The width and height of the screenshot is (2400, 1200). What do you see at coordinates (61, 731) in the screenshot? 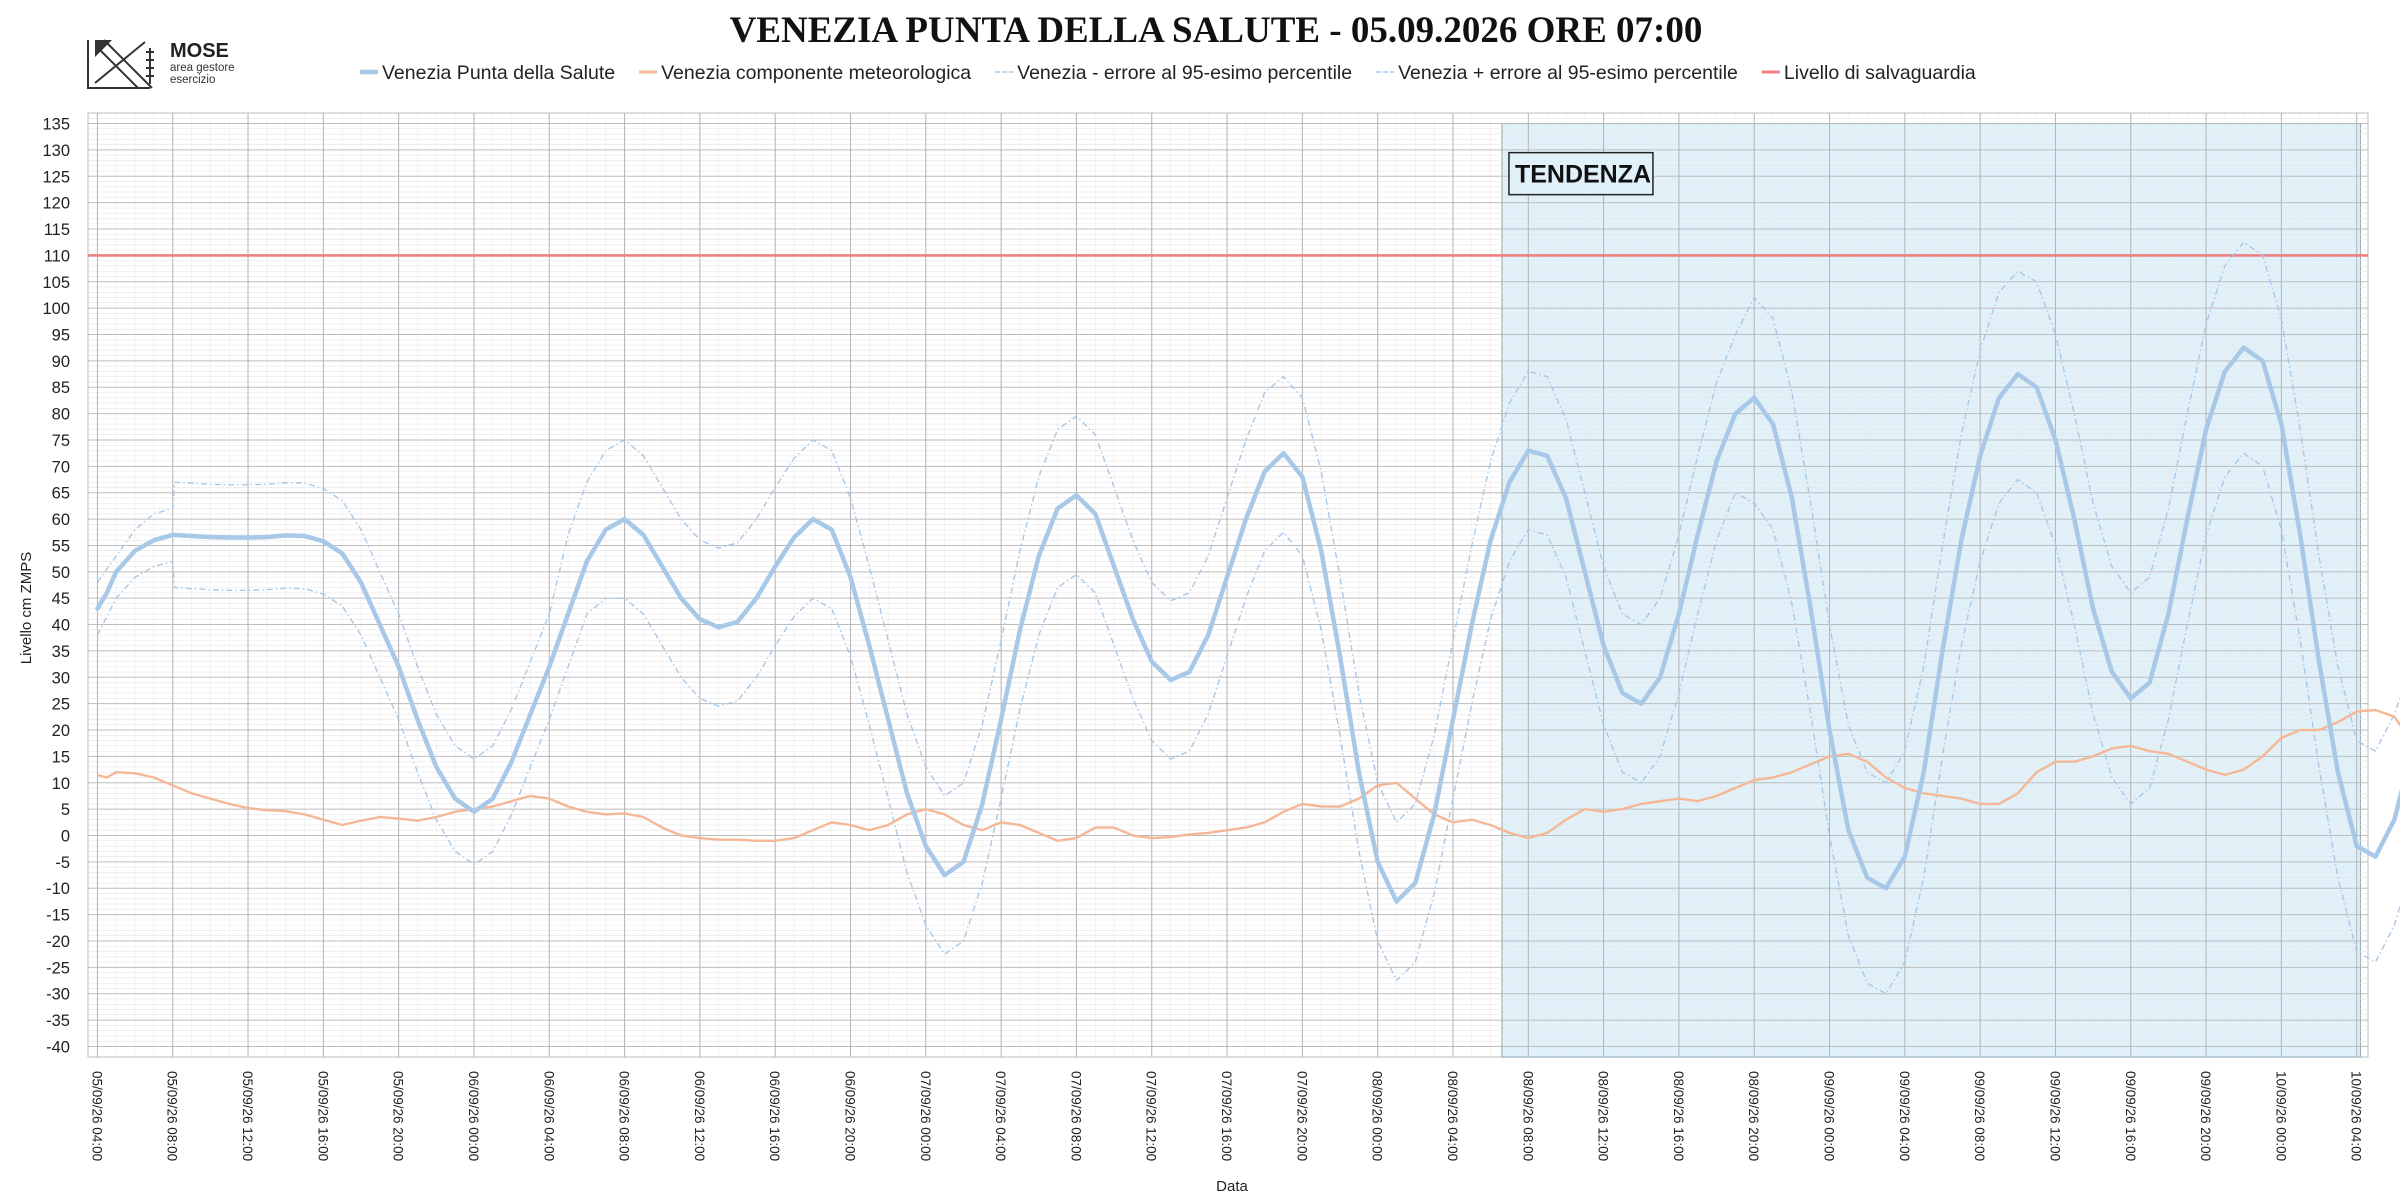
I see `y-tick-label: 20` at bounding box center [61, 731].